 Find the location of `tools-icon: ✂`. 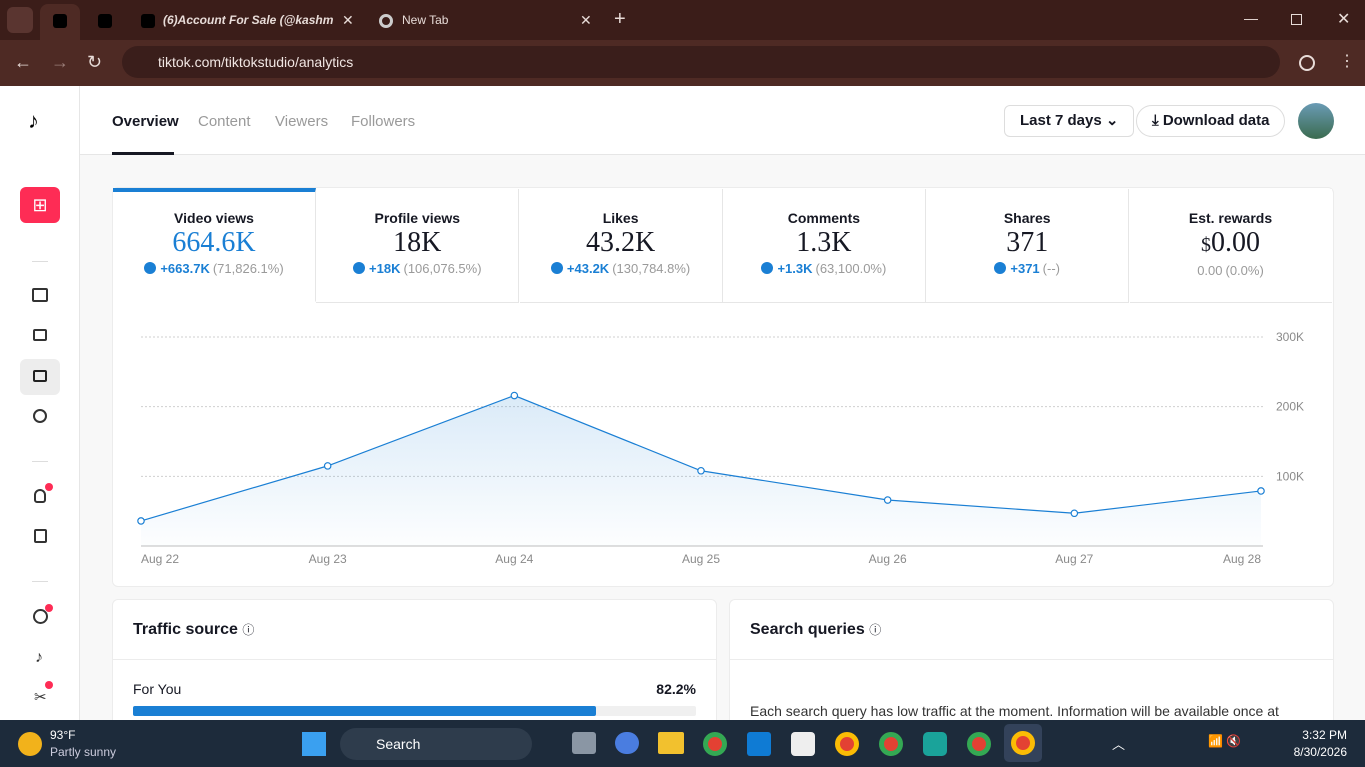

tools-icon: ✂ is located at coordinates (40, 697).